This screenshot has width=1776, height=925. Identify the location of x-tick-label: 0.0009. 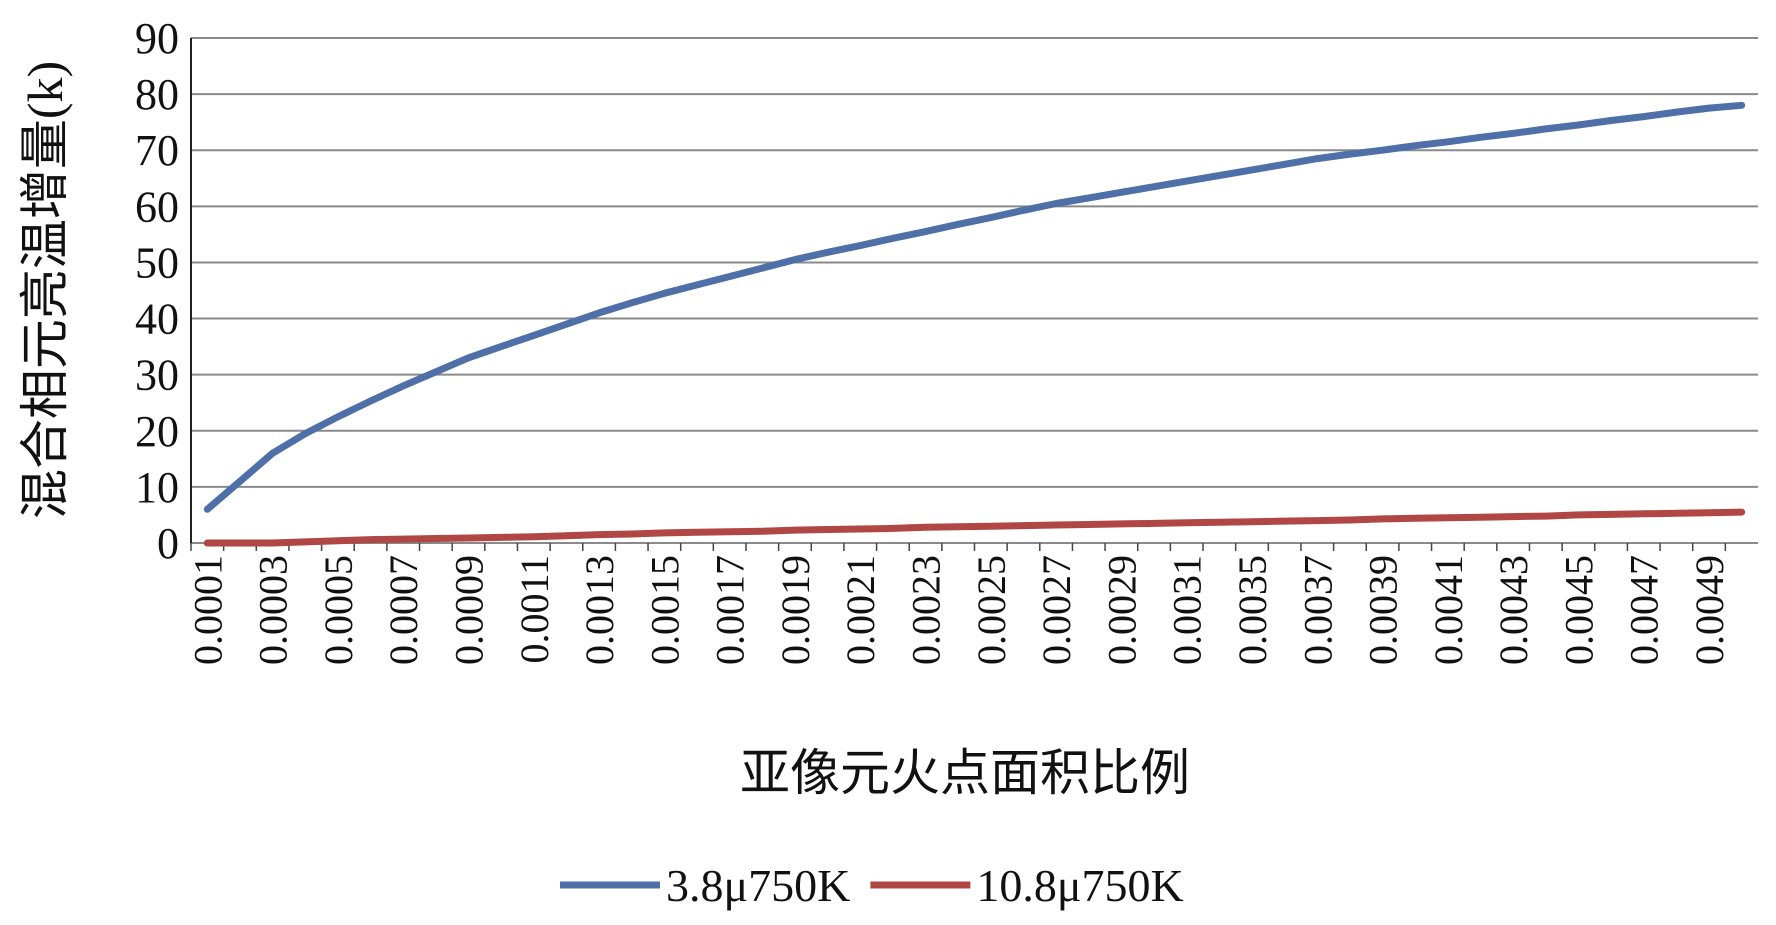
(468, 610).